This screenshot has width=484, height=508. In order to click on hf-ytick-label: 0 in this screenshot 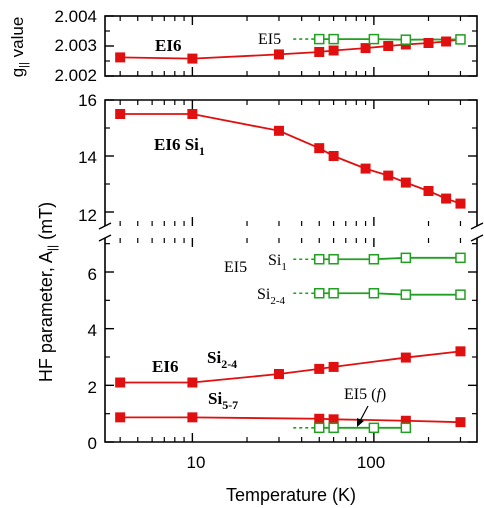, I will do `click(92, 443)`.